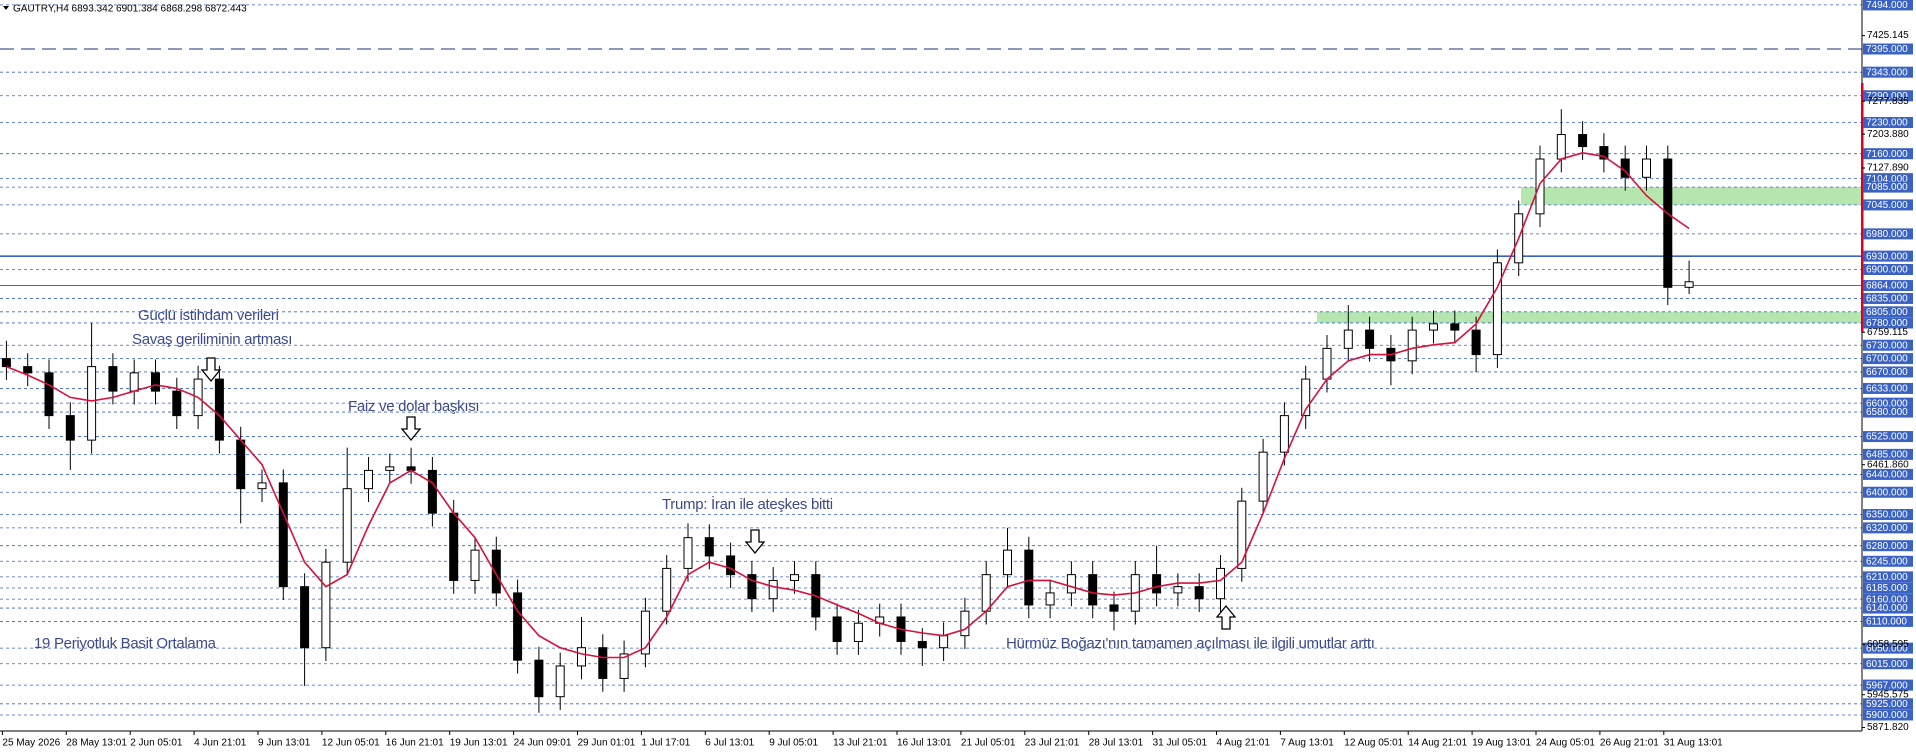 The width and height of the screenshot is (1916, 754). I want to click on level-label: 6780.000, so click(1887, 323).